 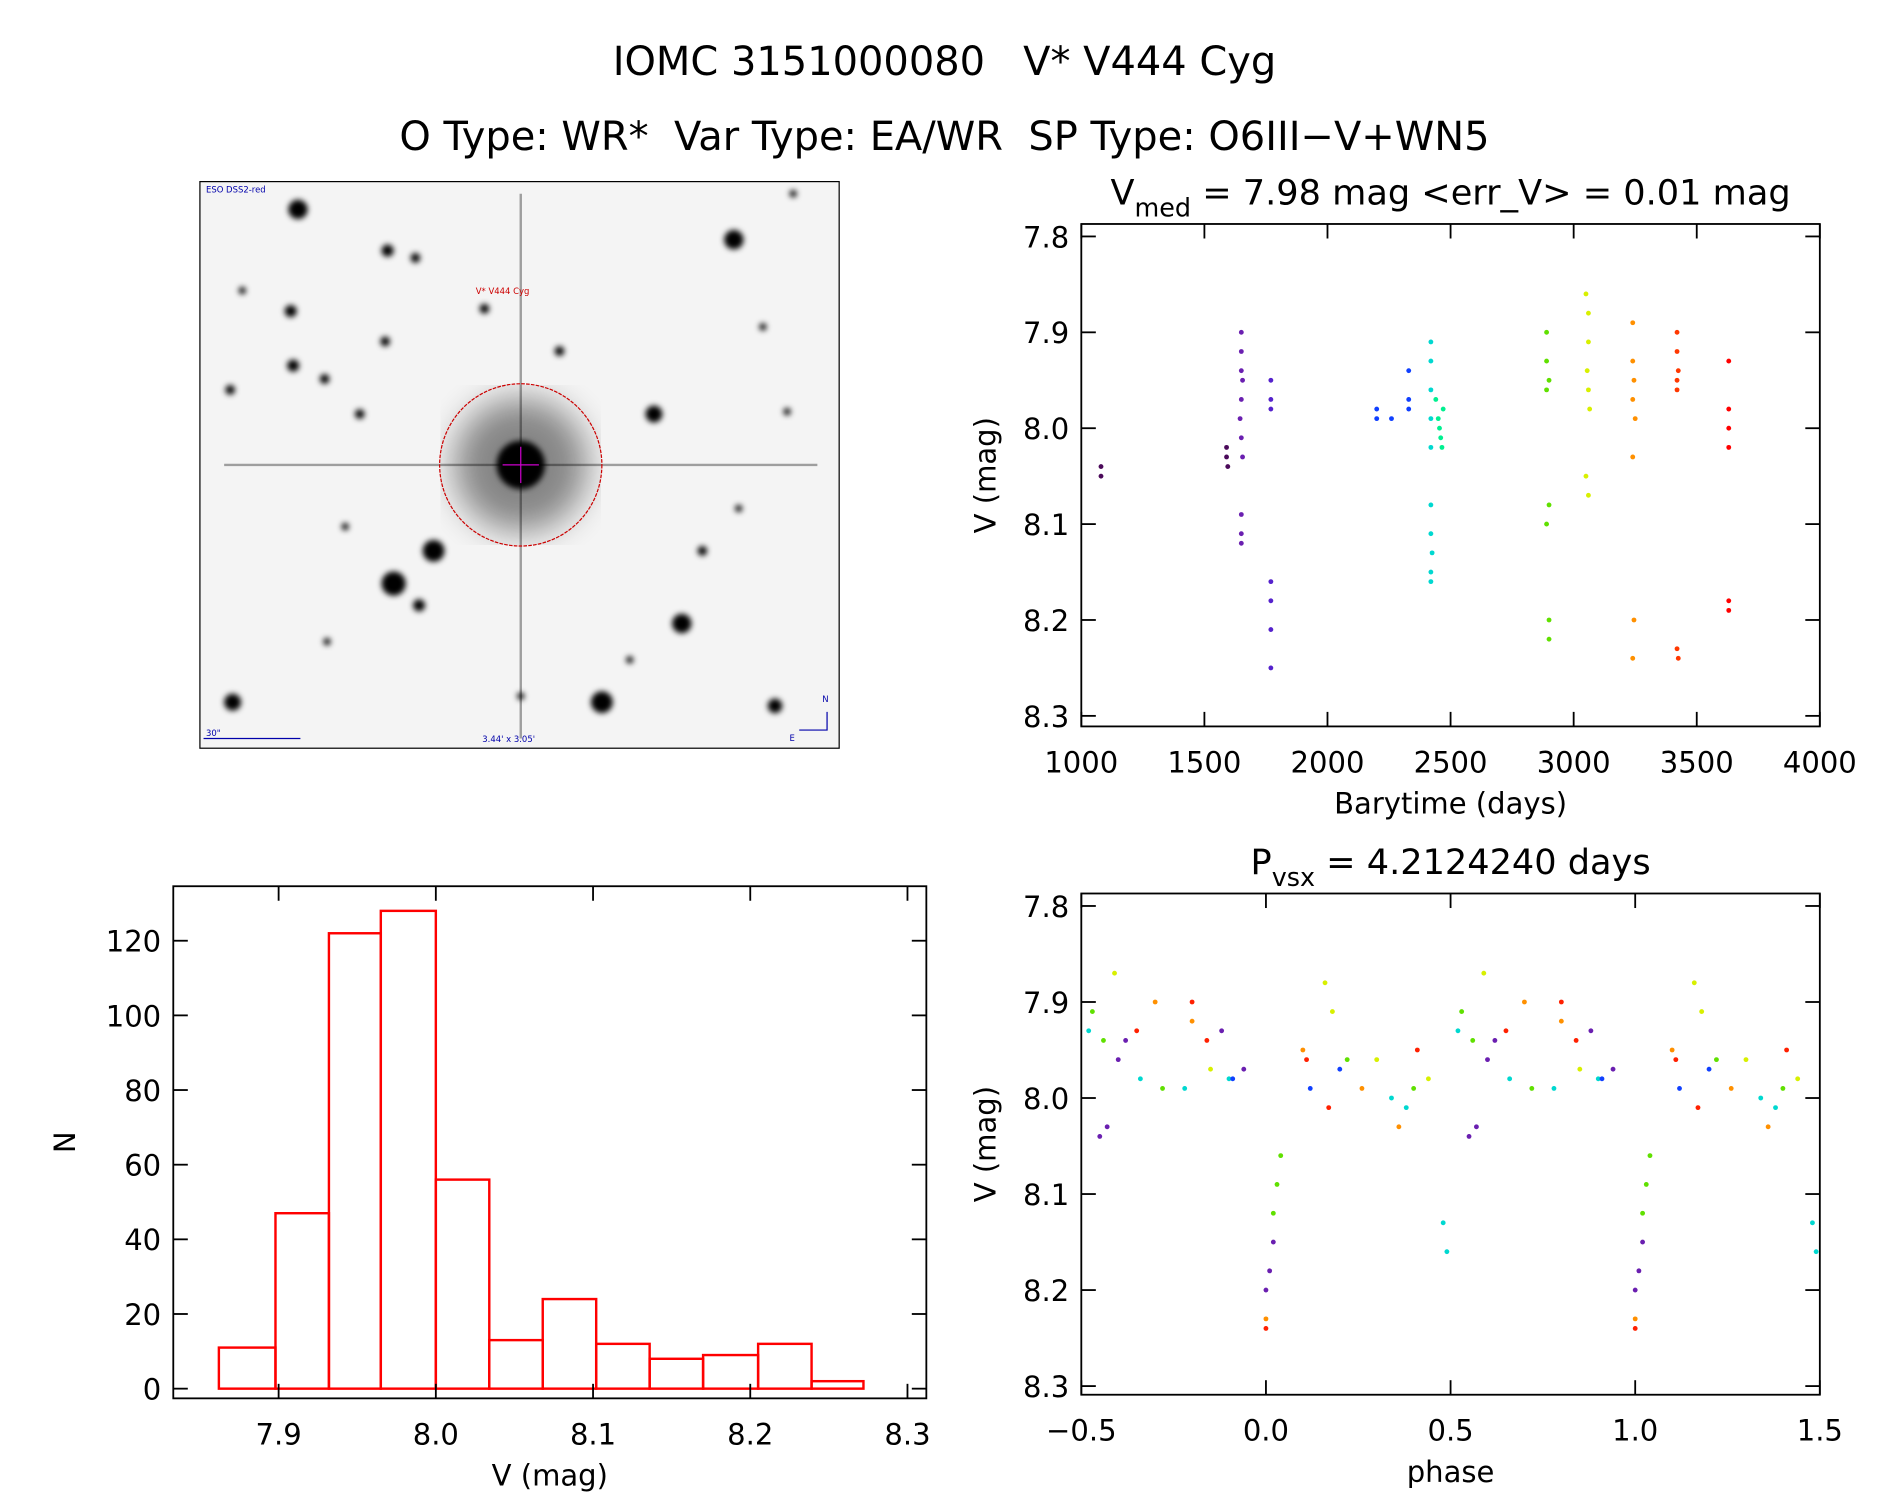 What do you see at coordinates (1450, 475) in the screenshot?
I see `plot-frame` at bounding box center [1450, 475].